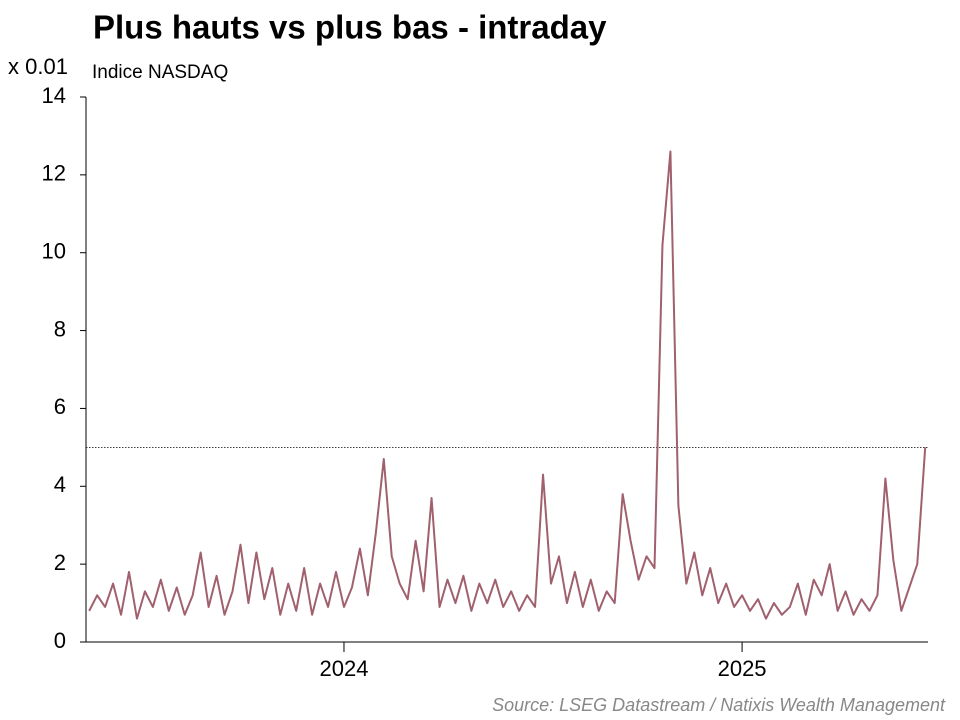  Describe the element at coordinates (343, 668) in the screenshot. I see `x-tick-label: 2024` at that location.